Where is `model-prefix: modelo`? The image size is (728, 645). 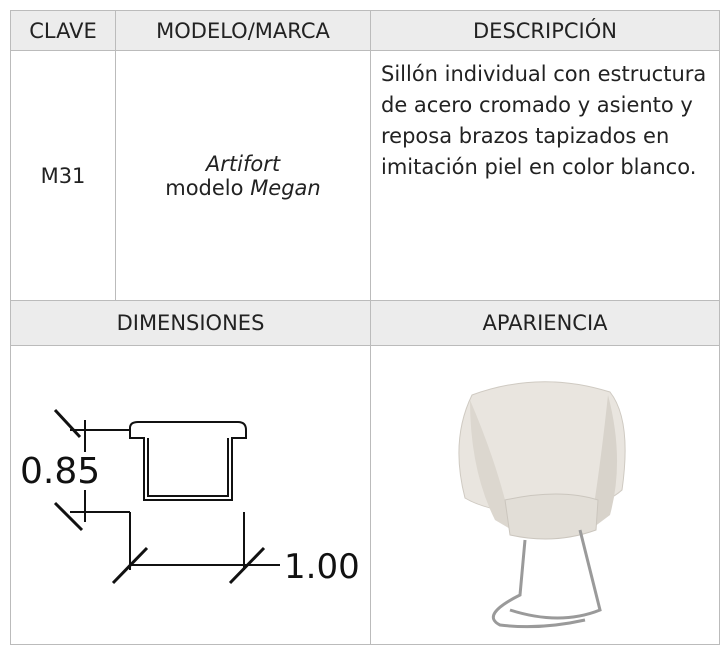 model-prefix: modelo is located at coordinates (204, 187).